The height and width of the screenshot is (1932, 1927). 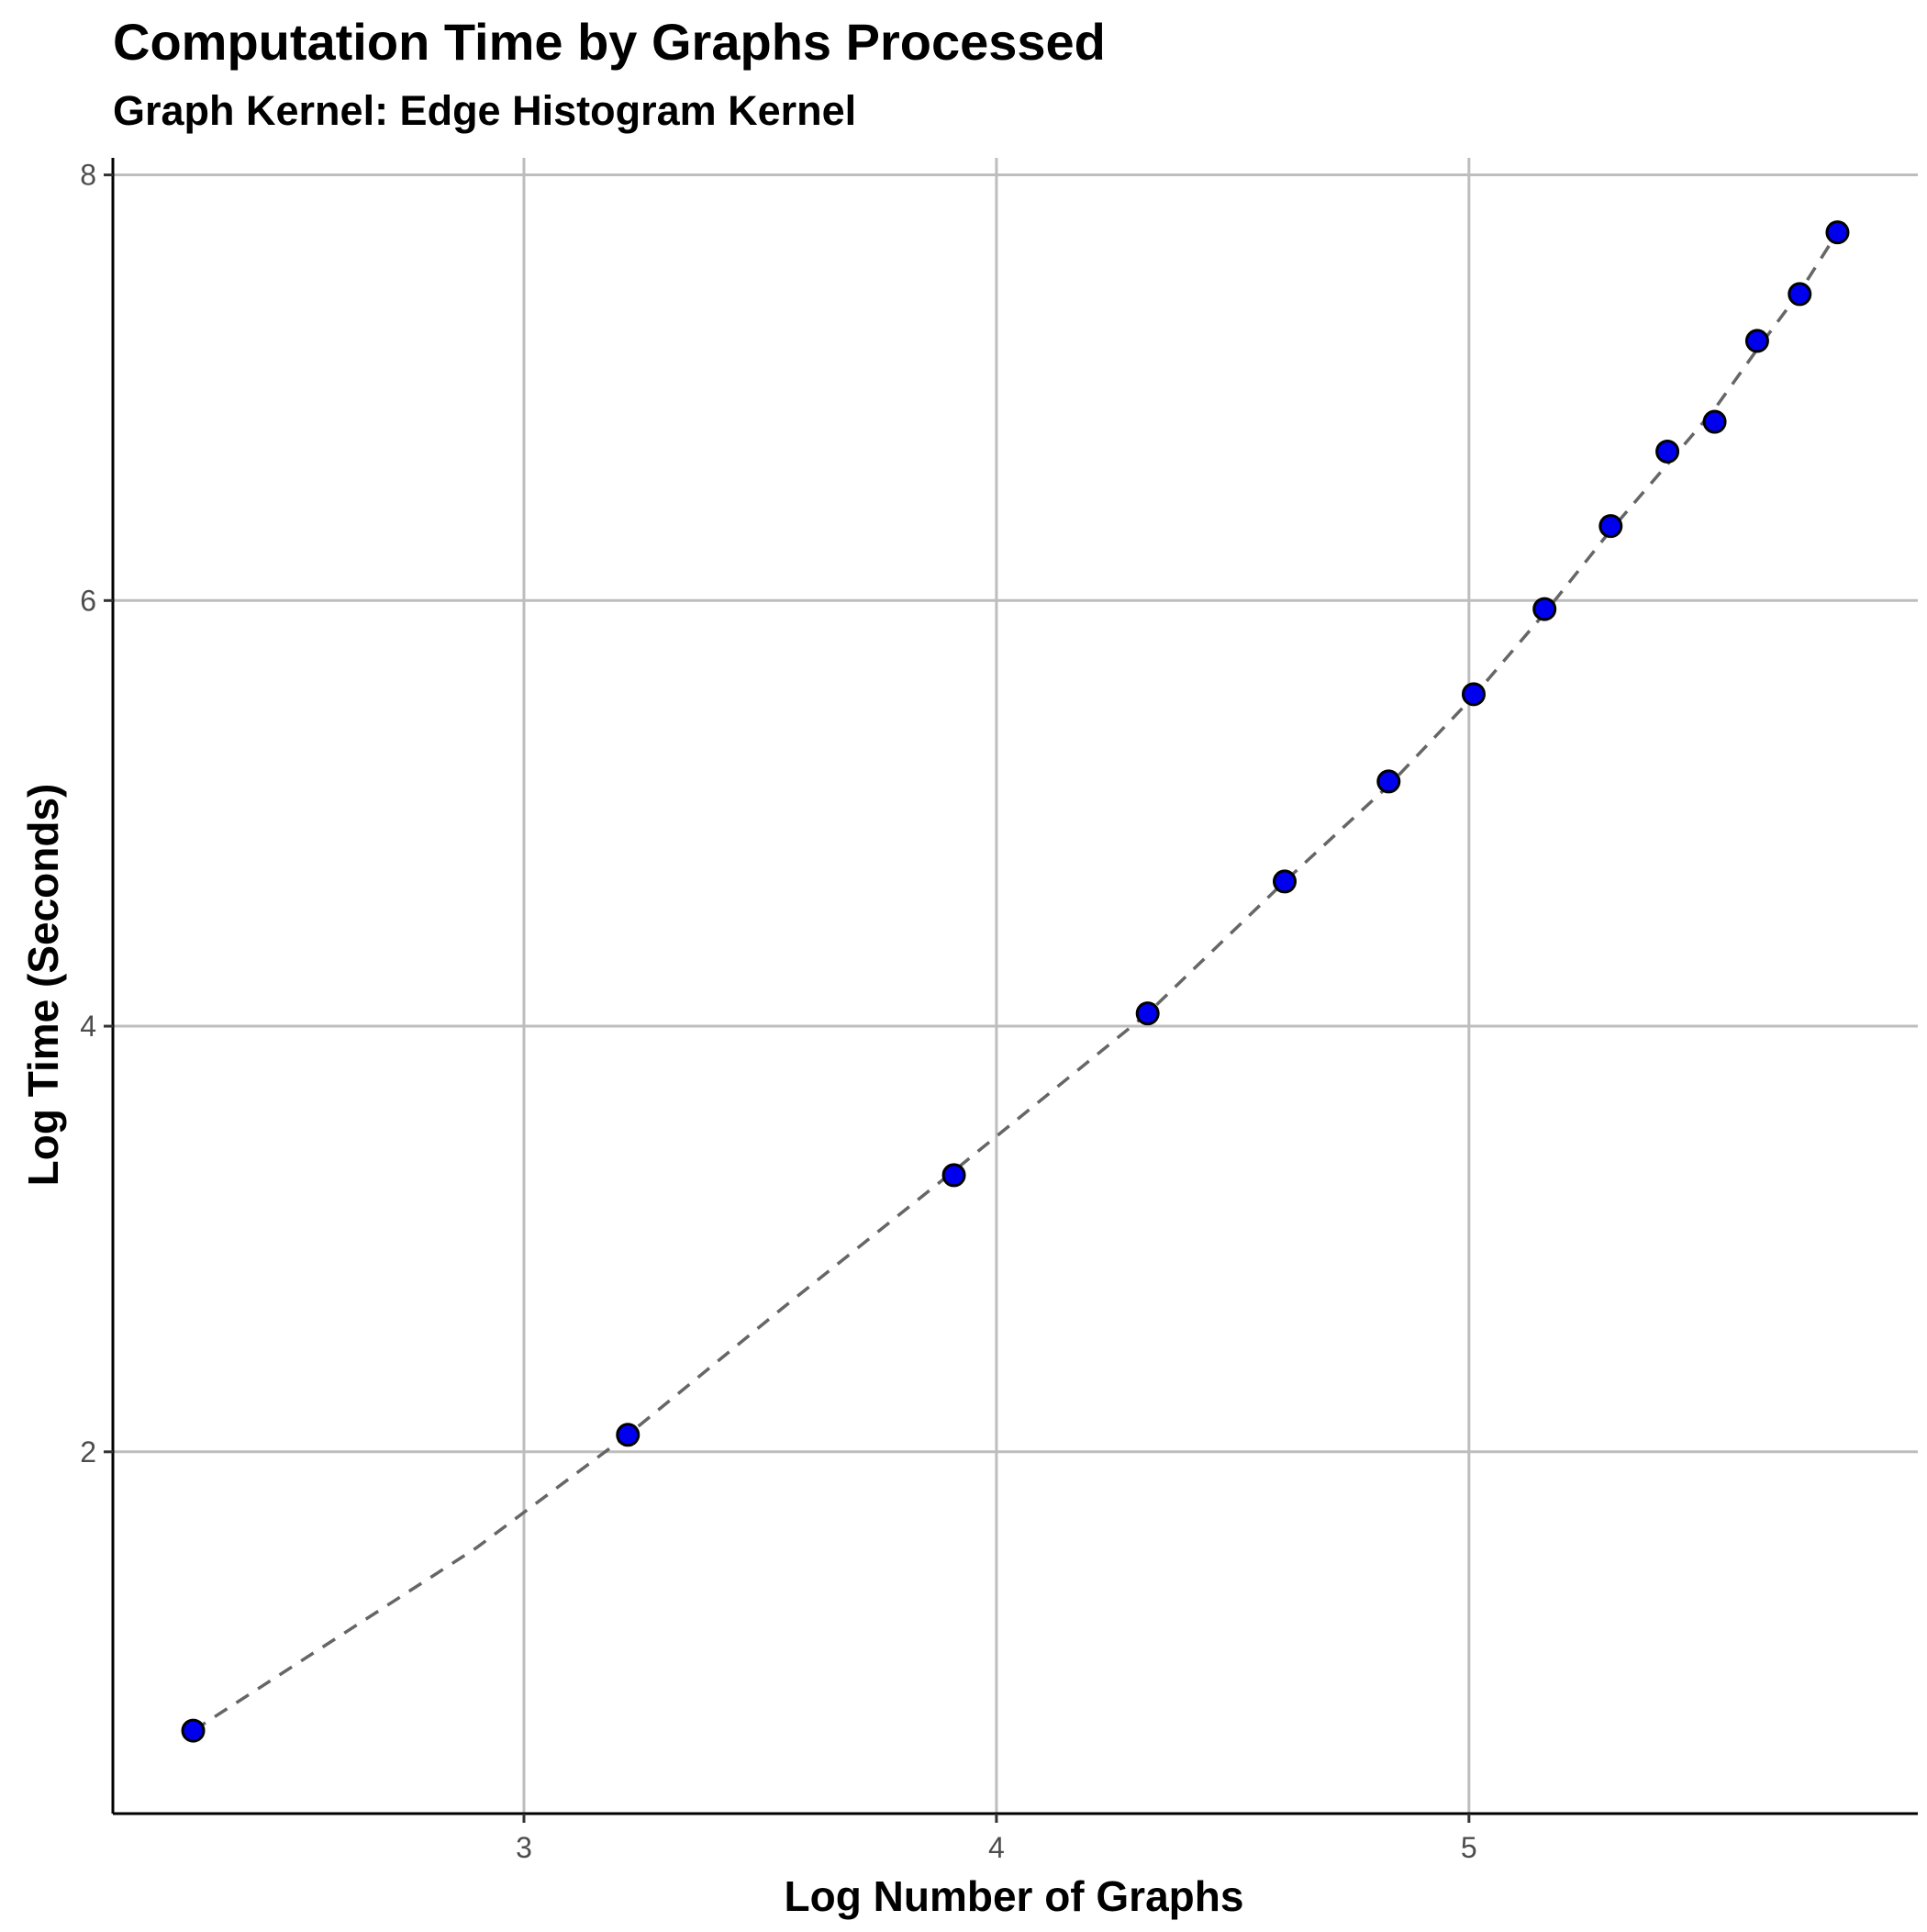 What do you see at coordinates (88, 600) in the screenshot?
I see `y-tick-label: 6` at bounding box center [88, 600].